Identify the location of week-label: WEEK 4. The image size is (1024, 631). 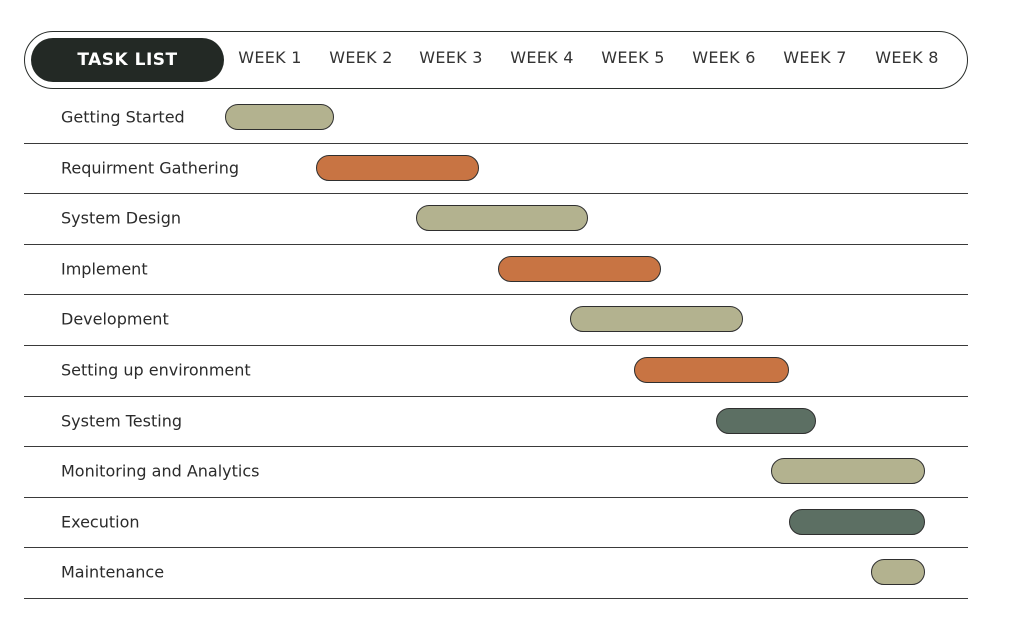
(542, 57).